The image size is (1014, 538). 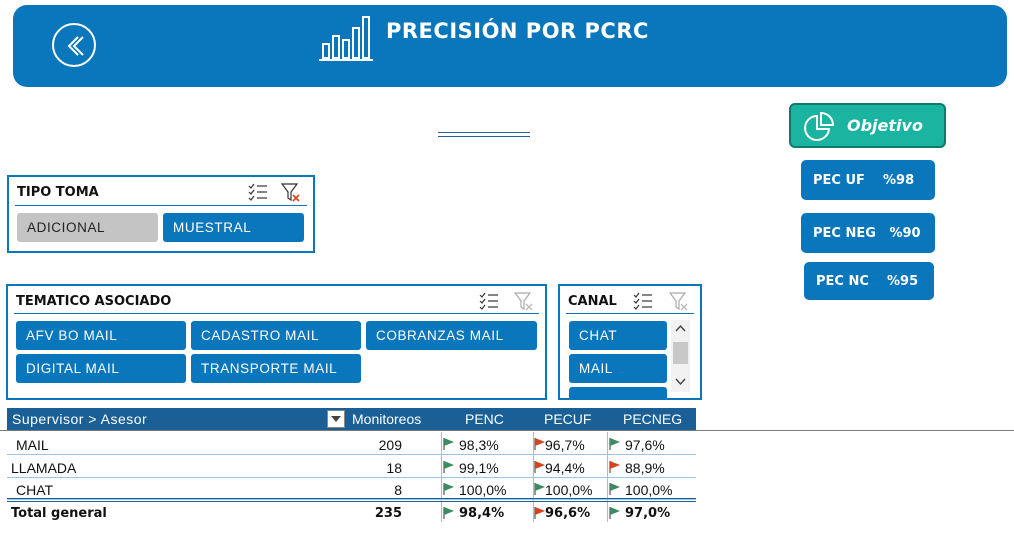 I want to click on chip-afv-bo-mail: AFV BO MAIL, so click(x=101, y=335).